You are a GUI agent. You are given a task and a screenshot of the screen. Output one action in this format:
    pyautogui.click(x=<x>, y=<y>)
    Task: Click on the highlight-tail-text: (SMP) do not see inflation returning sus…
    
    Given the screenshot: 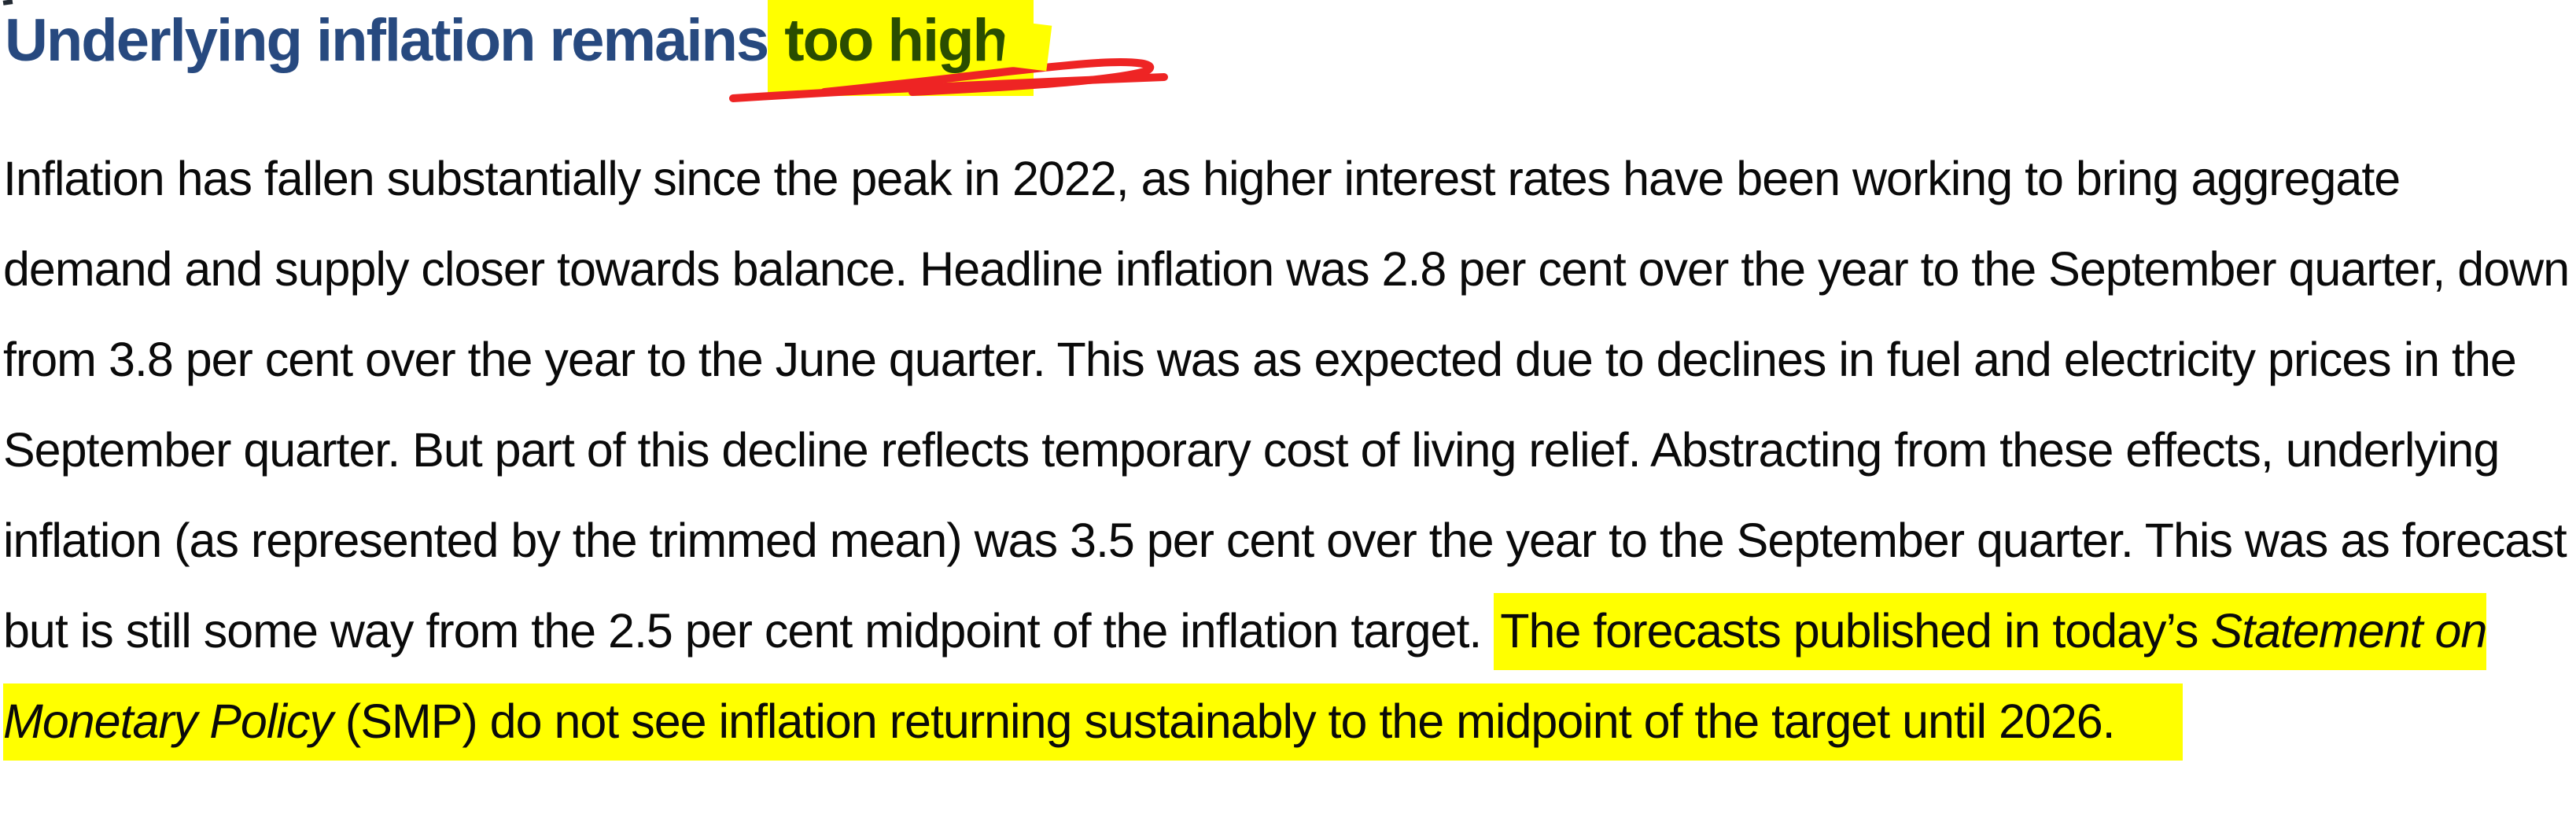 What is the action you would take?
    pyautogui.click(x=1224, y=721)
    